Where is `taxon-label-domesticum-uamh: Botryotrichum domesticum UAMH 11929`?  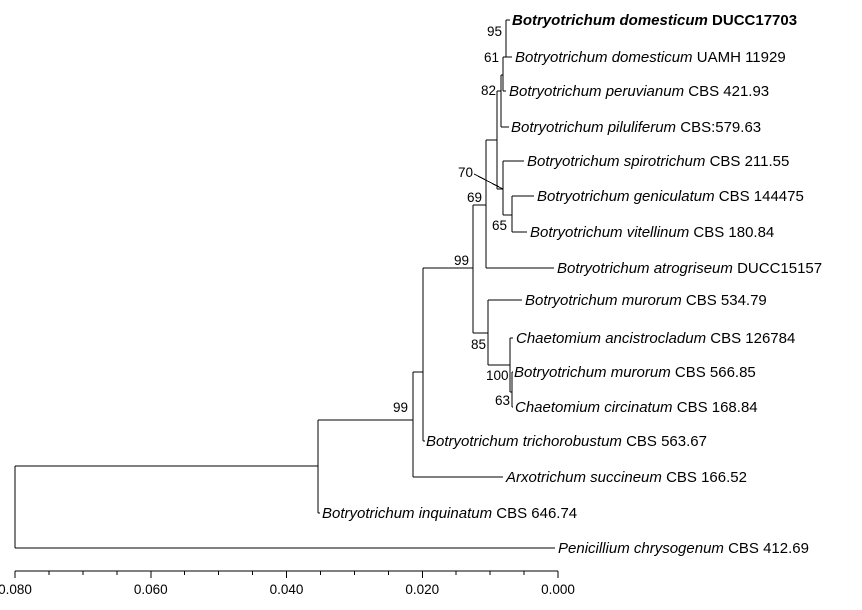
taxon-label-domesticum-uamh: Botryotrichum domesticum UAMH 11929 is located at coordinates (650, 57).